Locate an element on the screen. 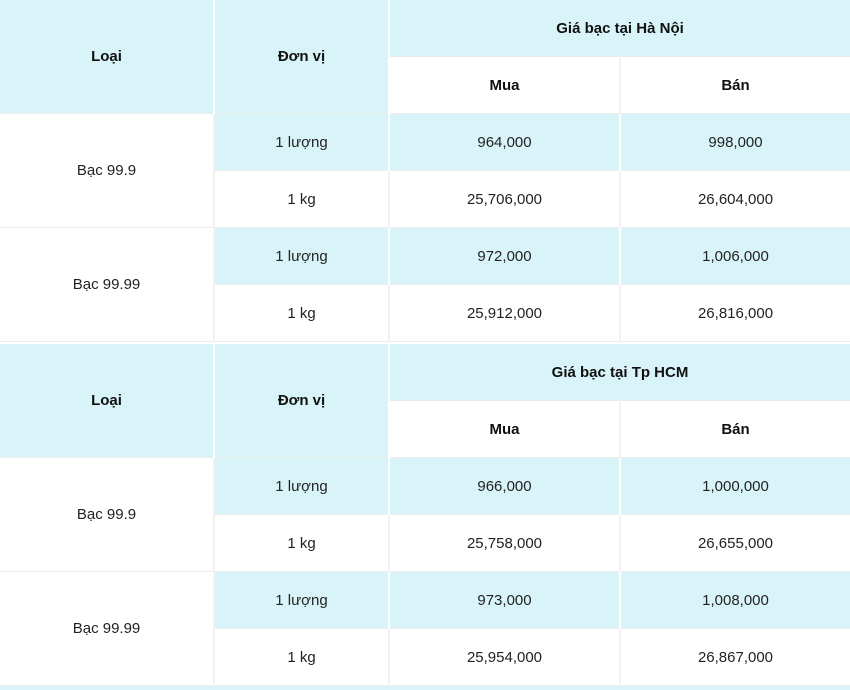 This screenshot has width=850, height=690. sell-price-cell: 1,008,000 is located at coordinates (735, 600).